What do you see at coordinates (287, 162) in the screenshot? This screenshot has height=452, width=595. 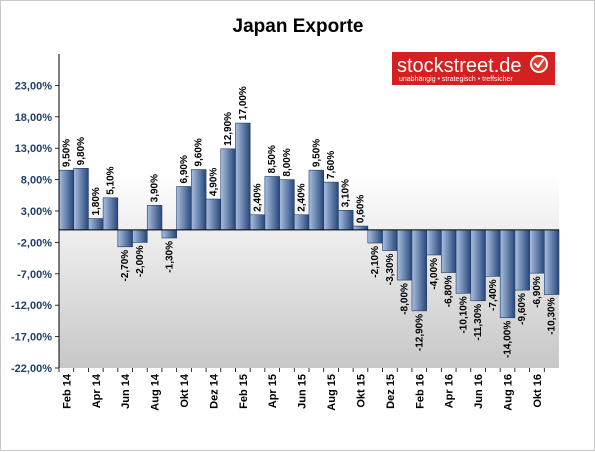 I see `data-label: 8,00%` at bounding box center [287, 162].